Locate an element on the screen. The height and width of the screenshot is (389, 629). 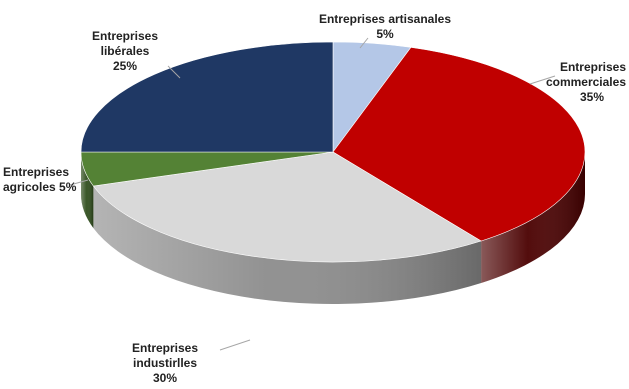
label-commerciales-pct: 35% is located at coordinates (591, 97).